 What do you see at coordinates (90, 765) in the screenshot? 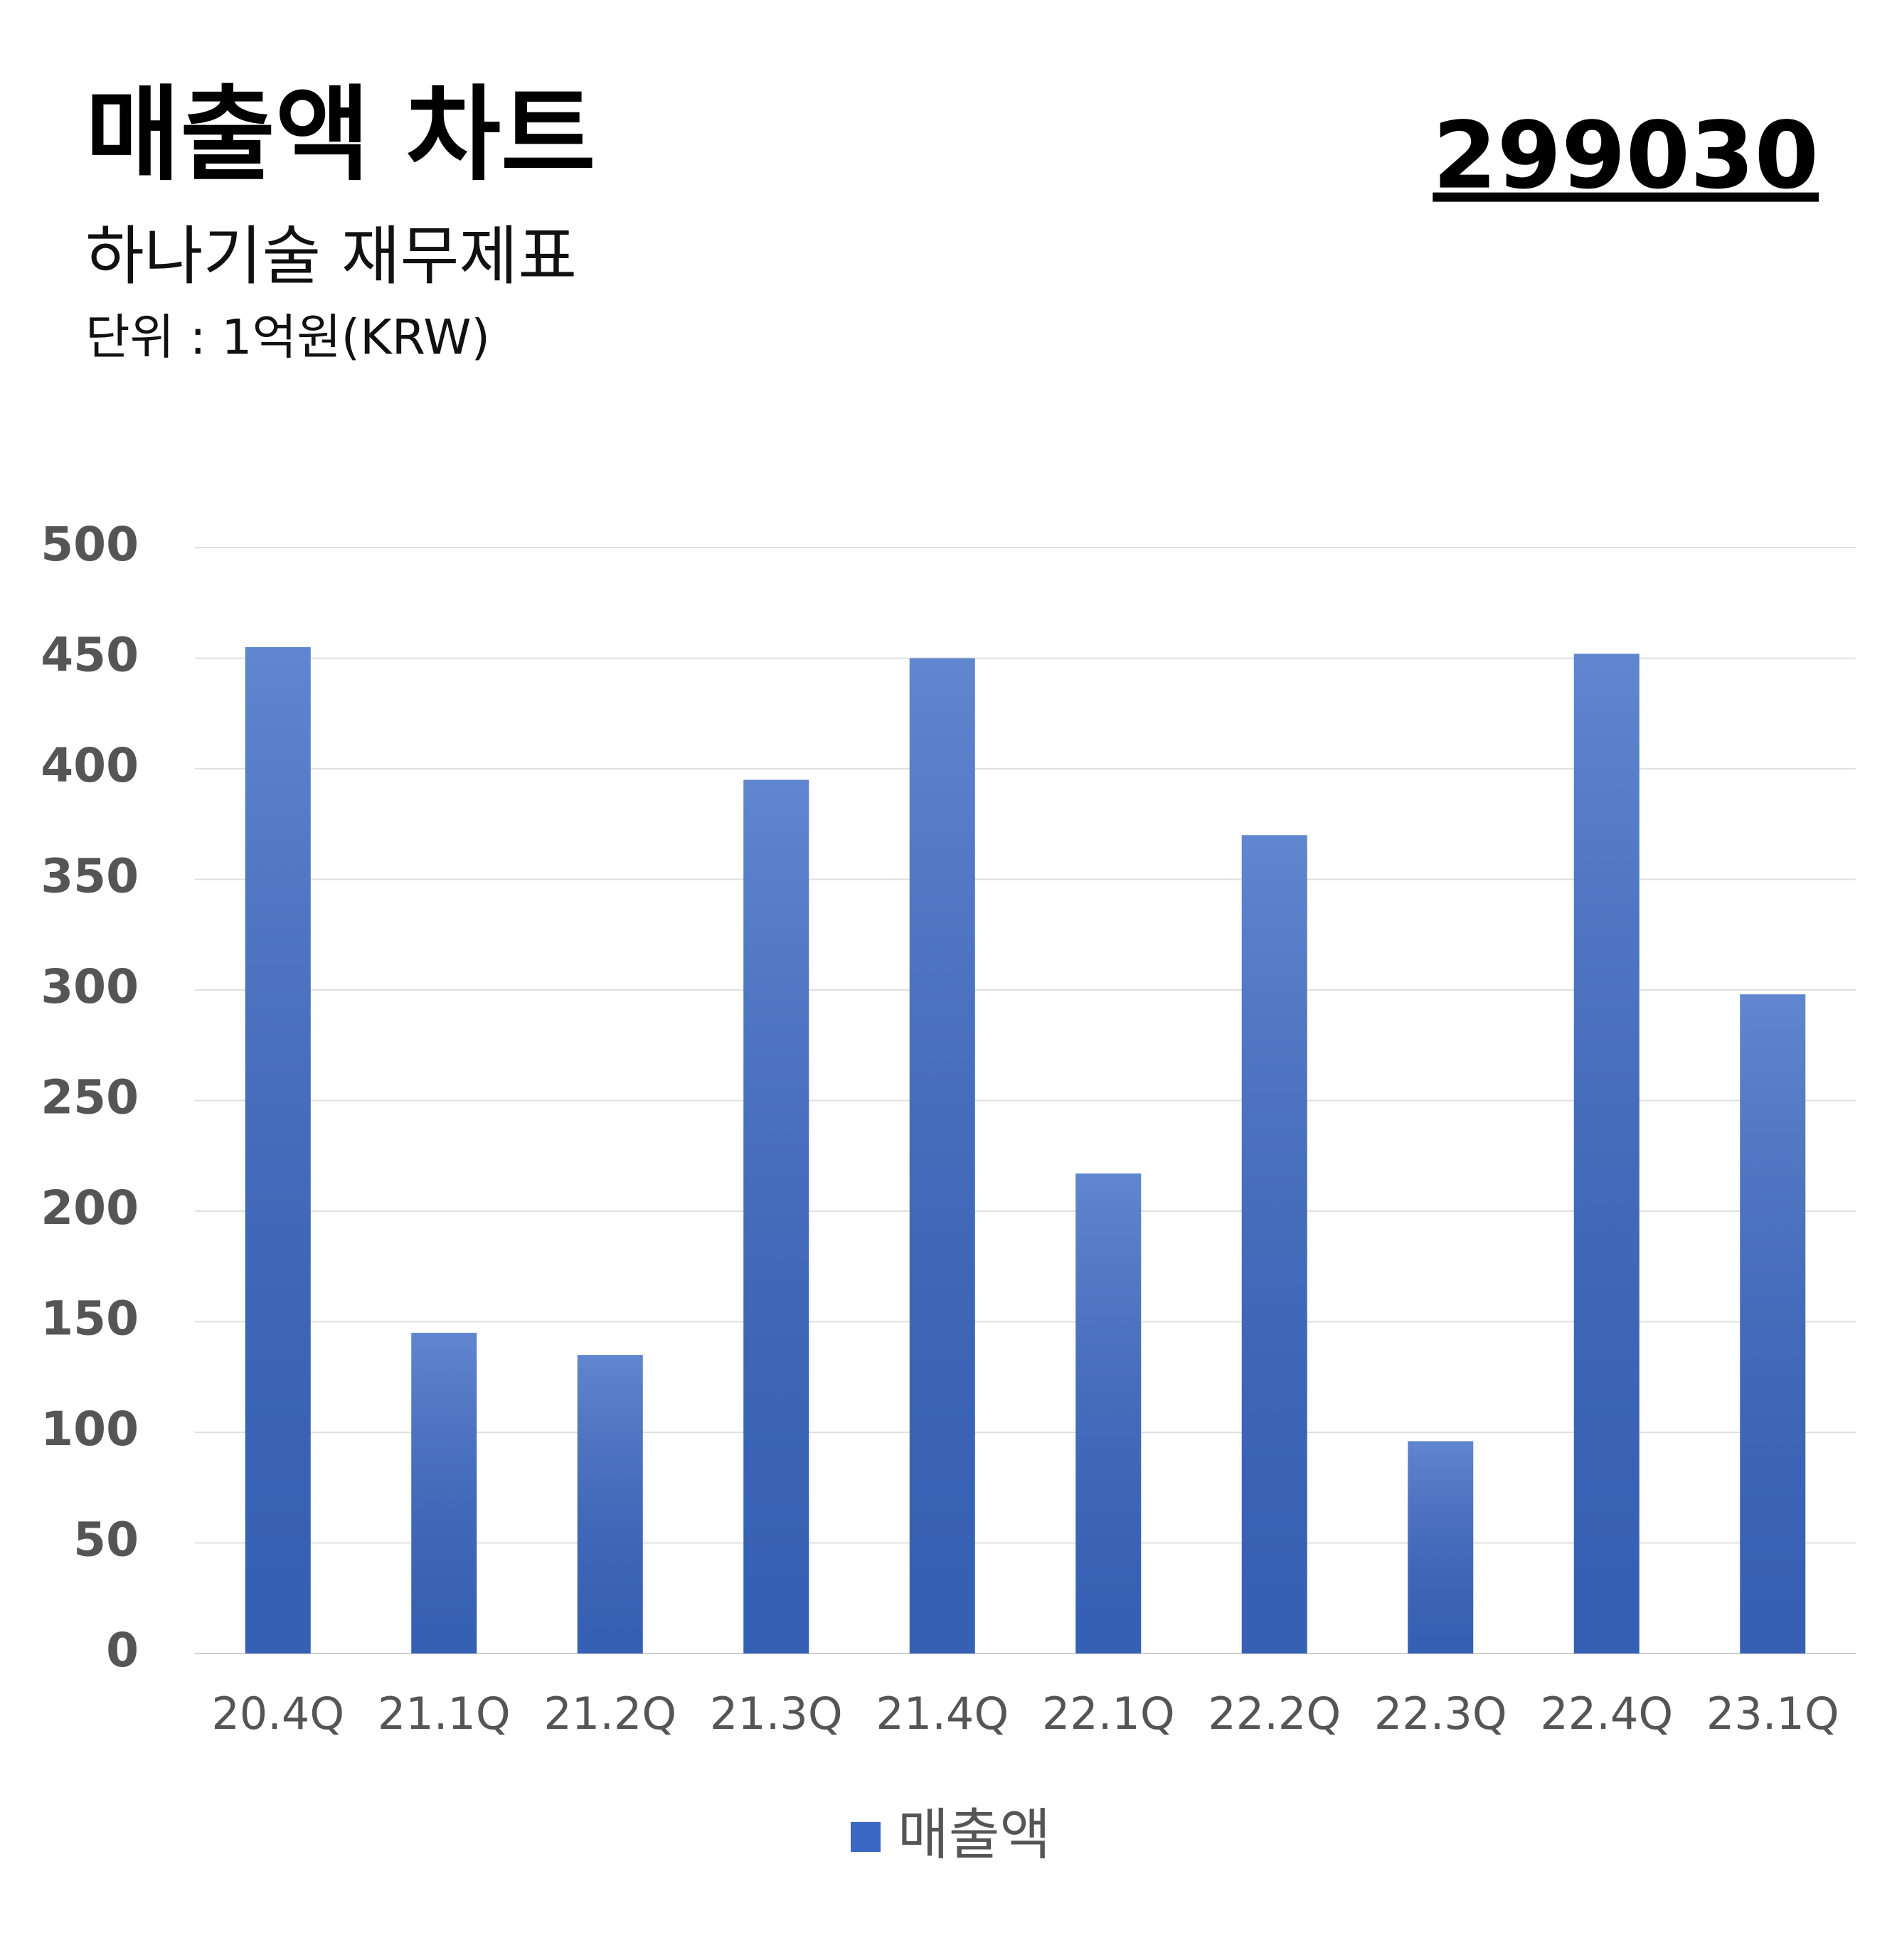
I see `y-tick-label: 400` at bounding box center [90, 765].